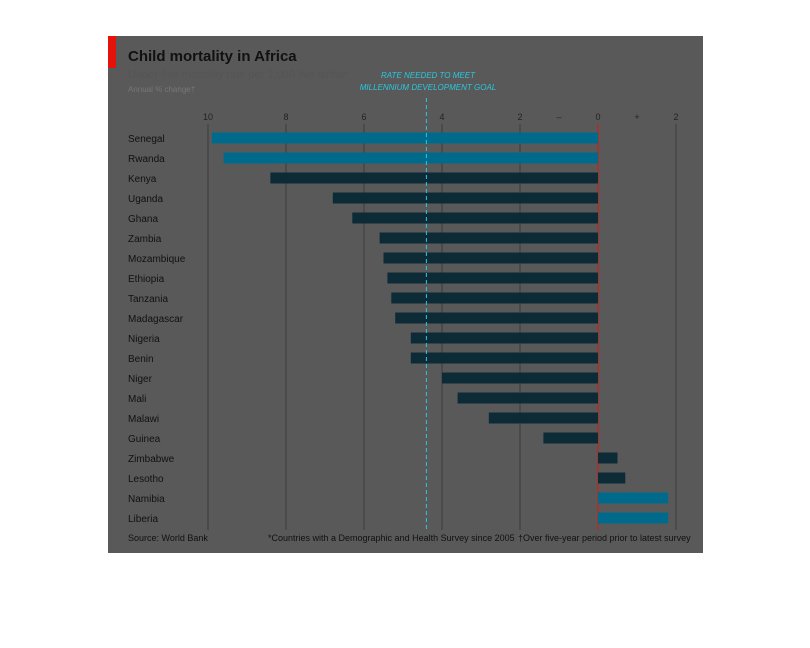 This screenshot has width=810, height=648. Describe the element at coordinates (143, 519) in the screenshot. I see `category-label: Liberia` at that location.